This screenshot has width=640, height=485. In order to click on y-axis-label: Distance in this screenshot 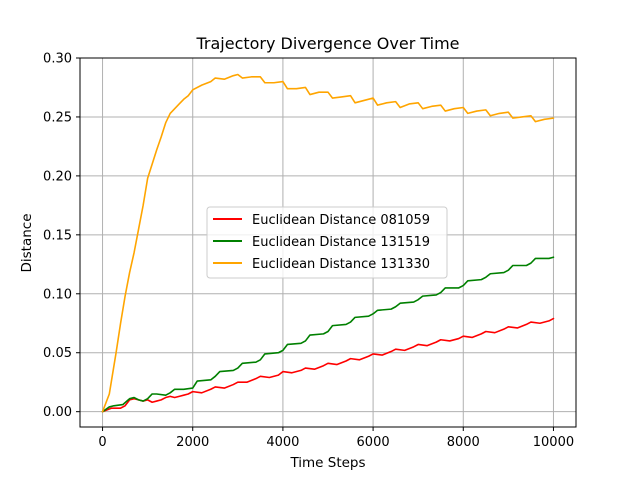, I will do `click(27, 242)`.